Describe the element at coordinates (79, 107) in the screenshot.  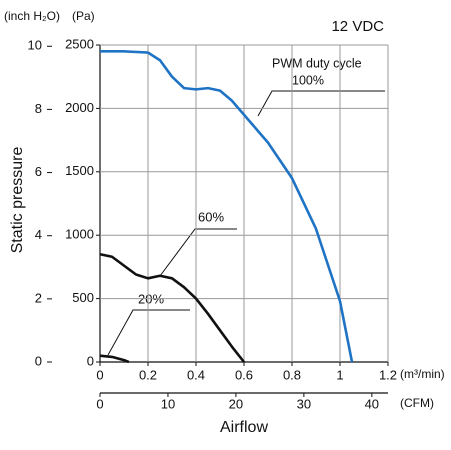
I see `y-tick-label: 2000` at that location.